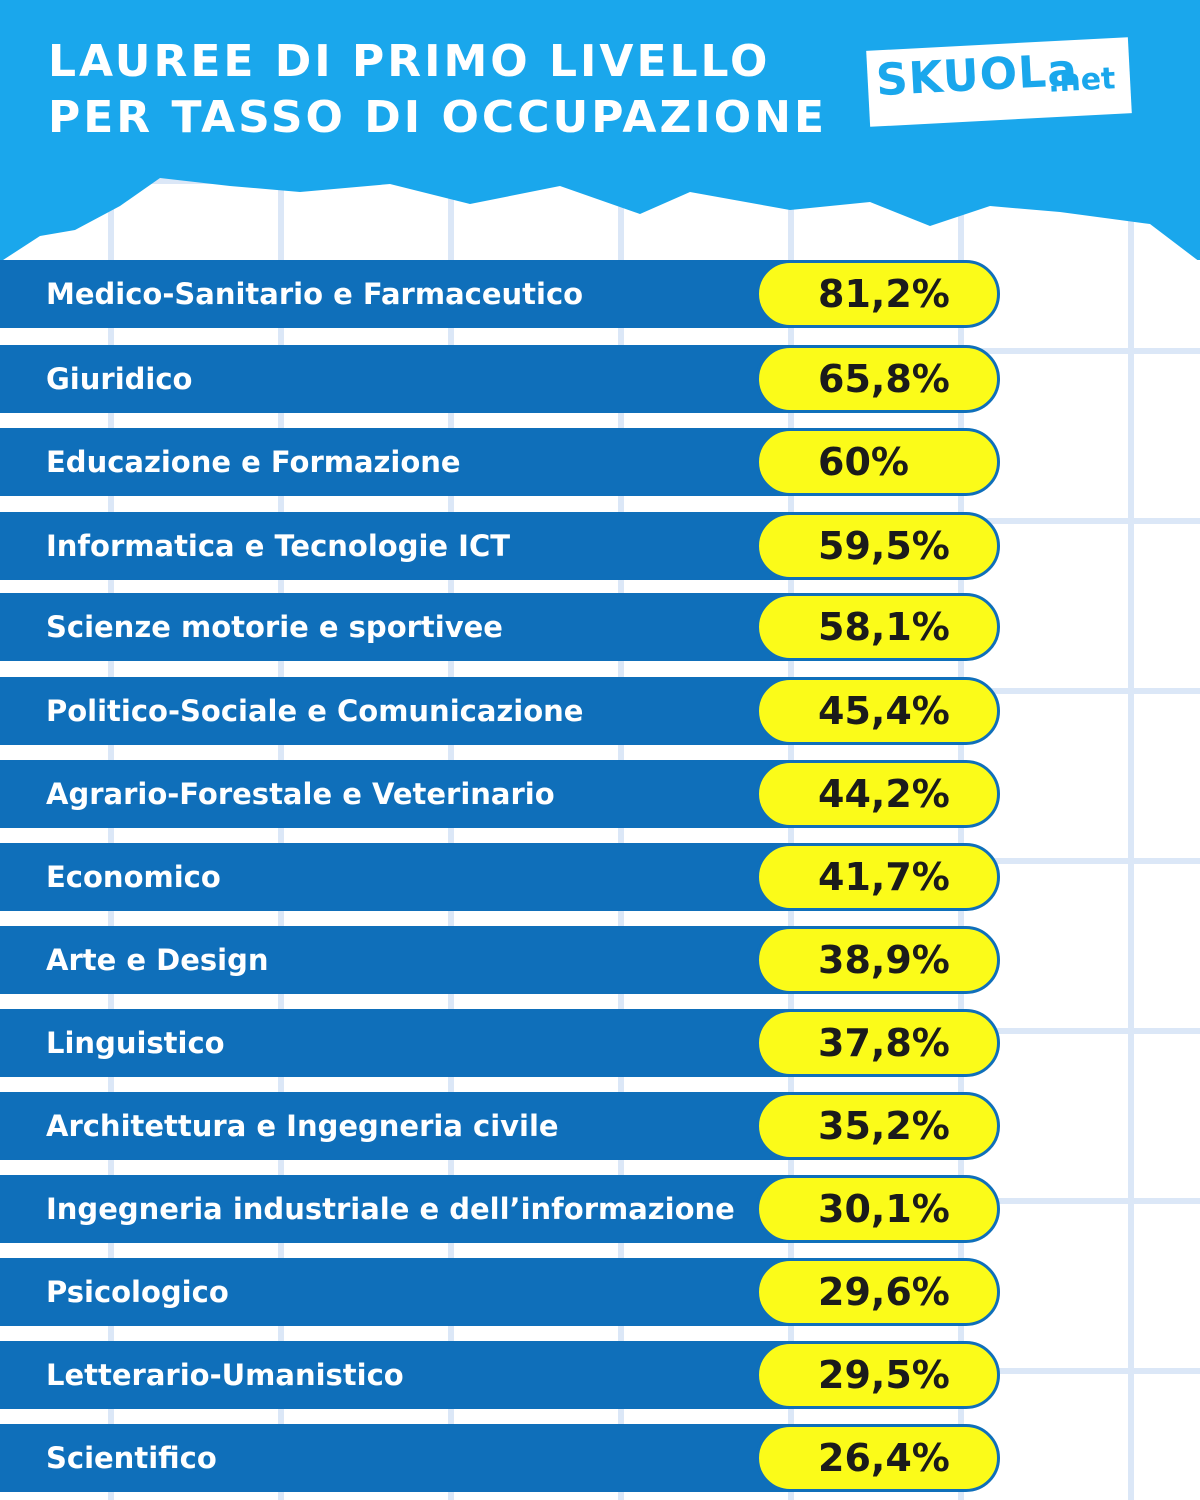  What do you see at coordinates (131, 1458) in the screenshot?
I see `category-label: Scientifico` at bounding box center [131, 1458].